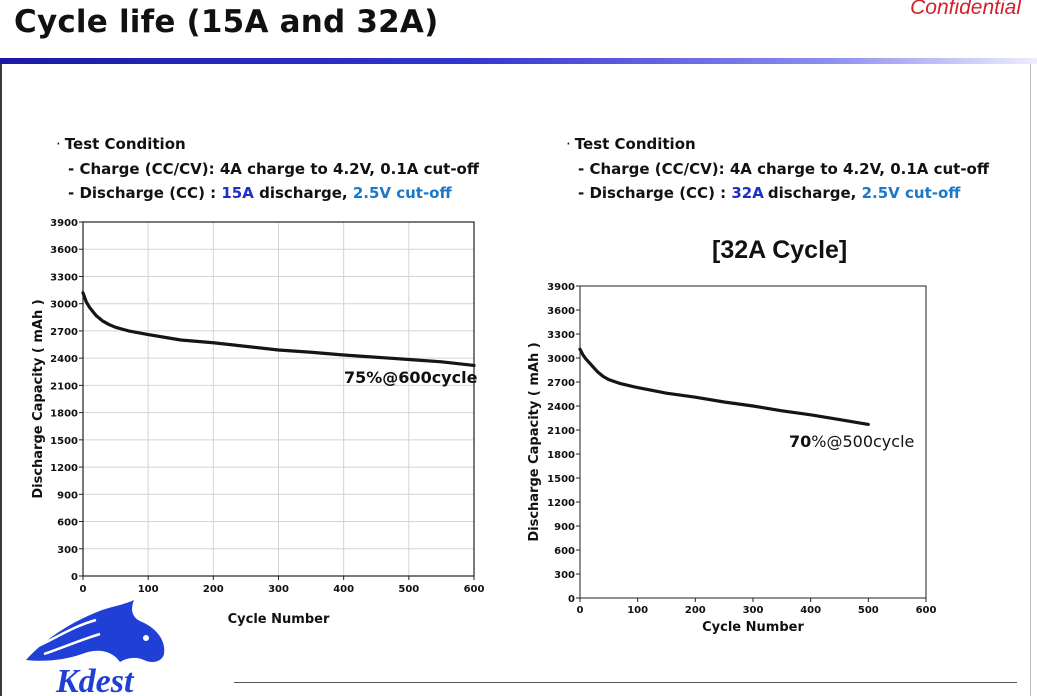 Image resolution: width=1037 pixels, height=696 pixels. I want to click on annotation-percent: 70, so click(800, 441).